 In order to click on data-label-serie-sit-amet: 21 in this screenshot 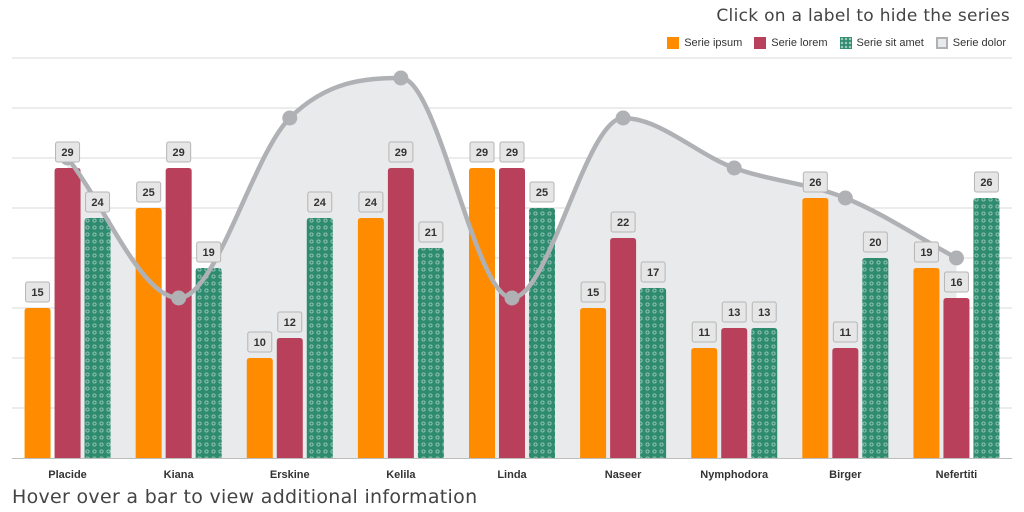, I will do `click(431, 233)`.